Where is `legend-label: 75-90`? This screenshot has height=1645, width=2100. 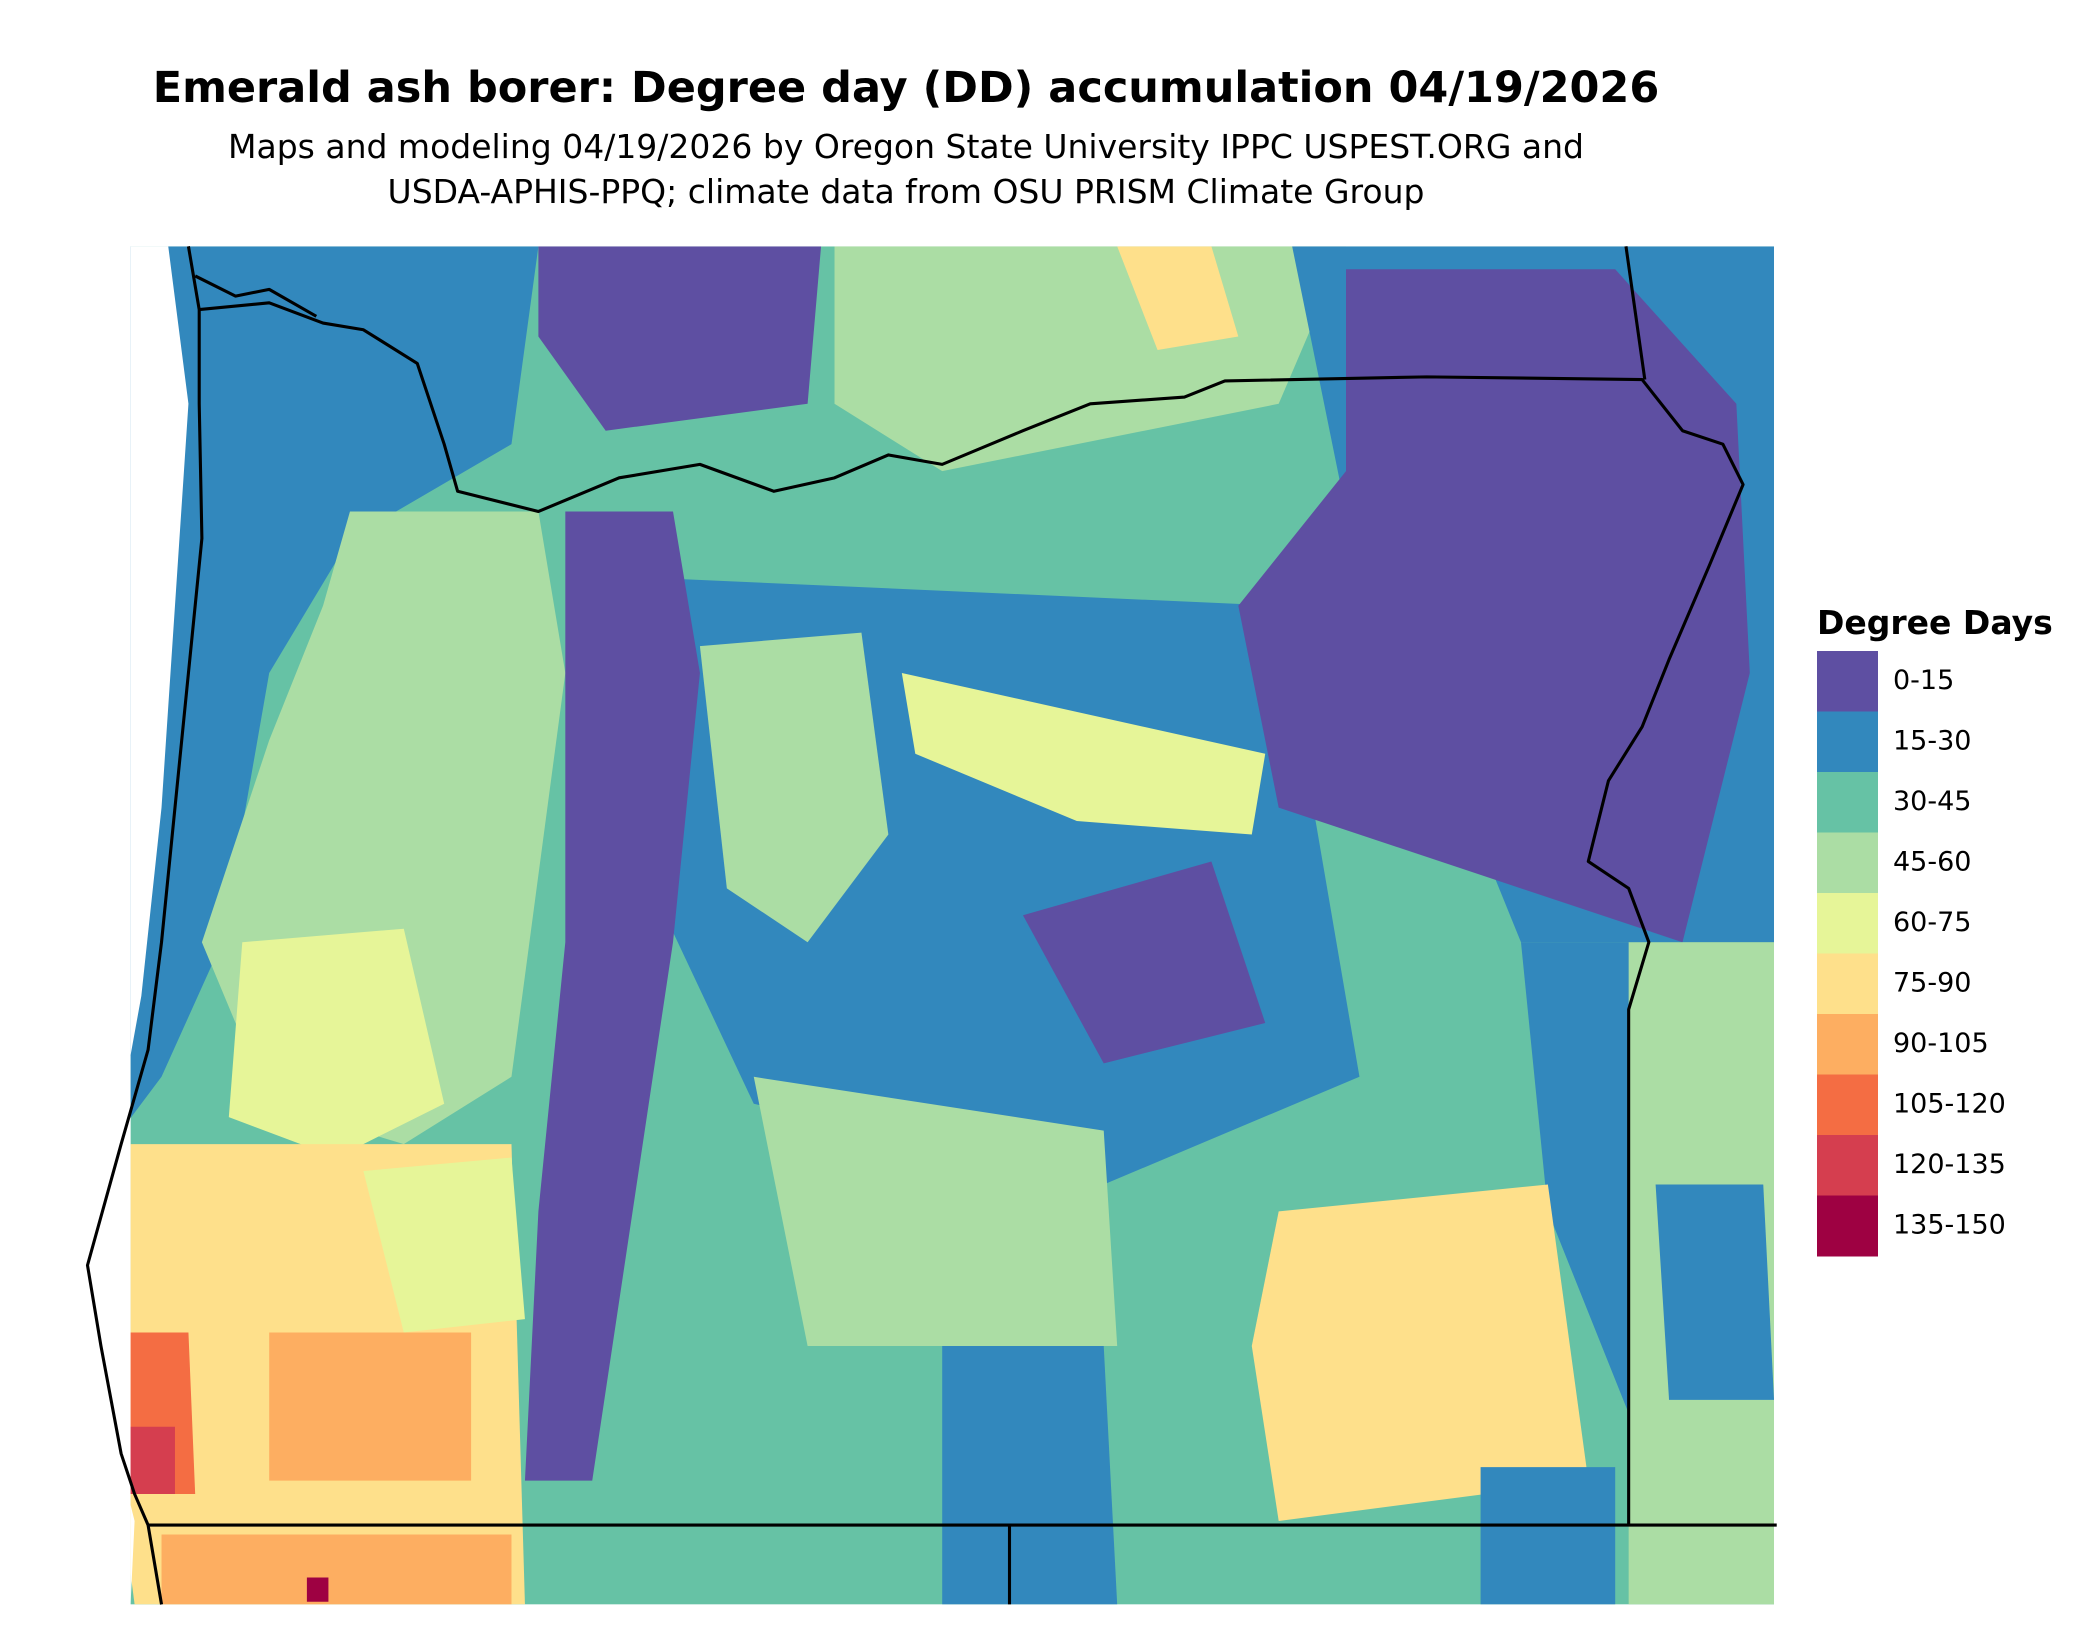 legend-label: 75-90 is located at coordinates (1932, 982).